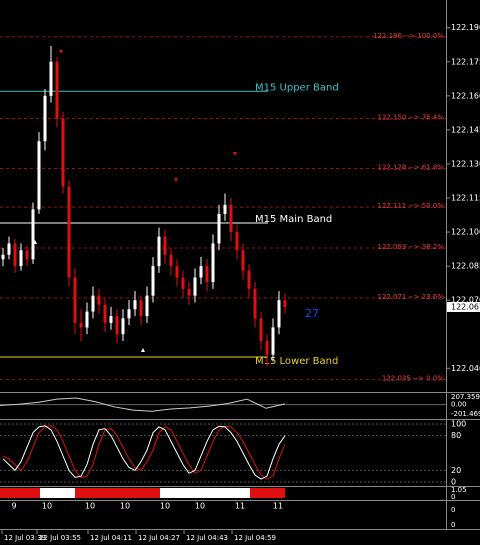 Image resolution: width=480 pixels, height=545 pixels. Describe the element at coordinates (458, 424) in the screenshot. I see `stoch-tick-label: 100` at that location.